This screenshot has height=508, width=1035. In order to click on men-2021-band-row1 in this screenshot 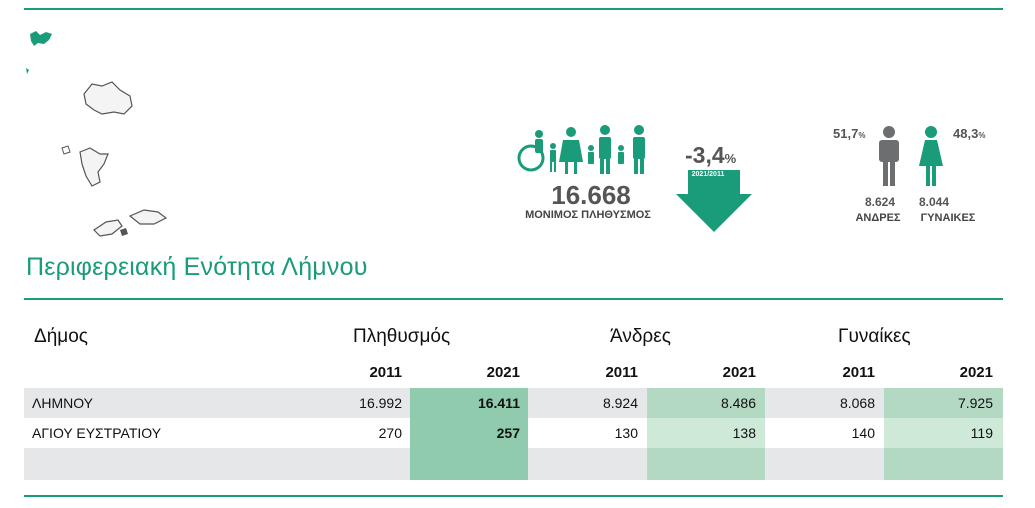, I will do `click(706, 403)`.